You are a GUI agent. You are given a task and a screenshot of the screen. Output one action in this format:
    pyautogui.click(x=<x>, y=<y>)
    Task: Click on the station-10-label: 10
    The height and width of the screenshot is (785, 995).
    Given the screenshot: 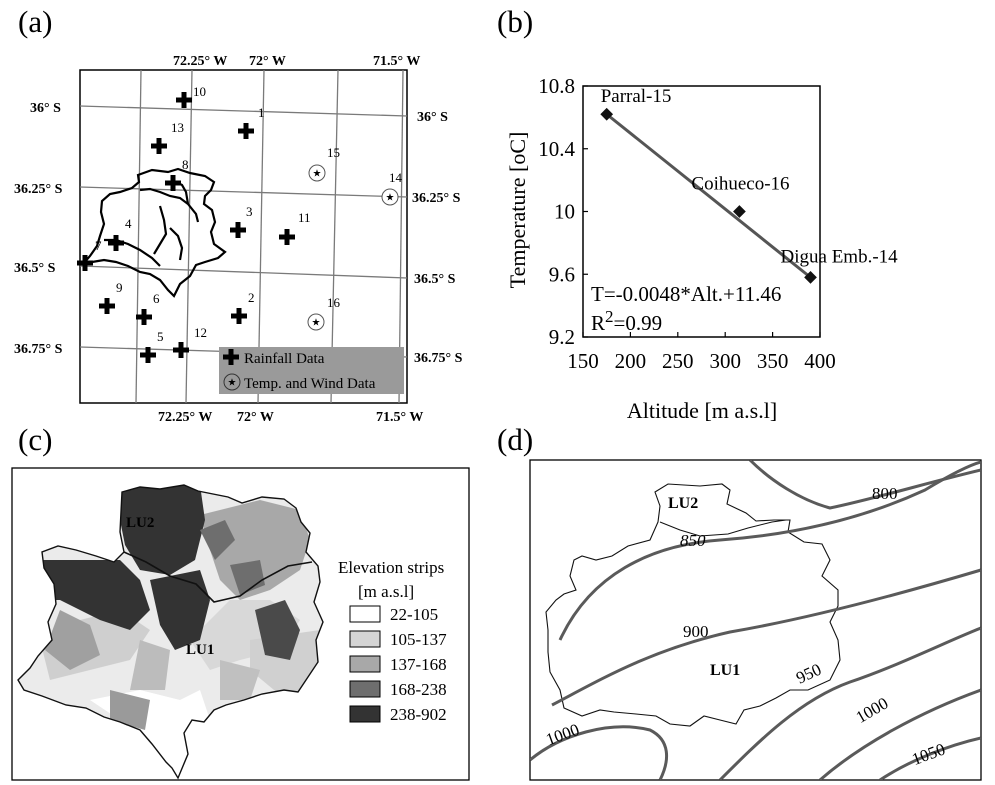 What is the action you would take?
    pyautogui.click(x=199, y=91)
    